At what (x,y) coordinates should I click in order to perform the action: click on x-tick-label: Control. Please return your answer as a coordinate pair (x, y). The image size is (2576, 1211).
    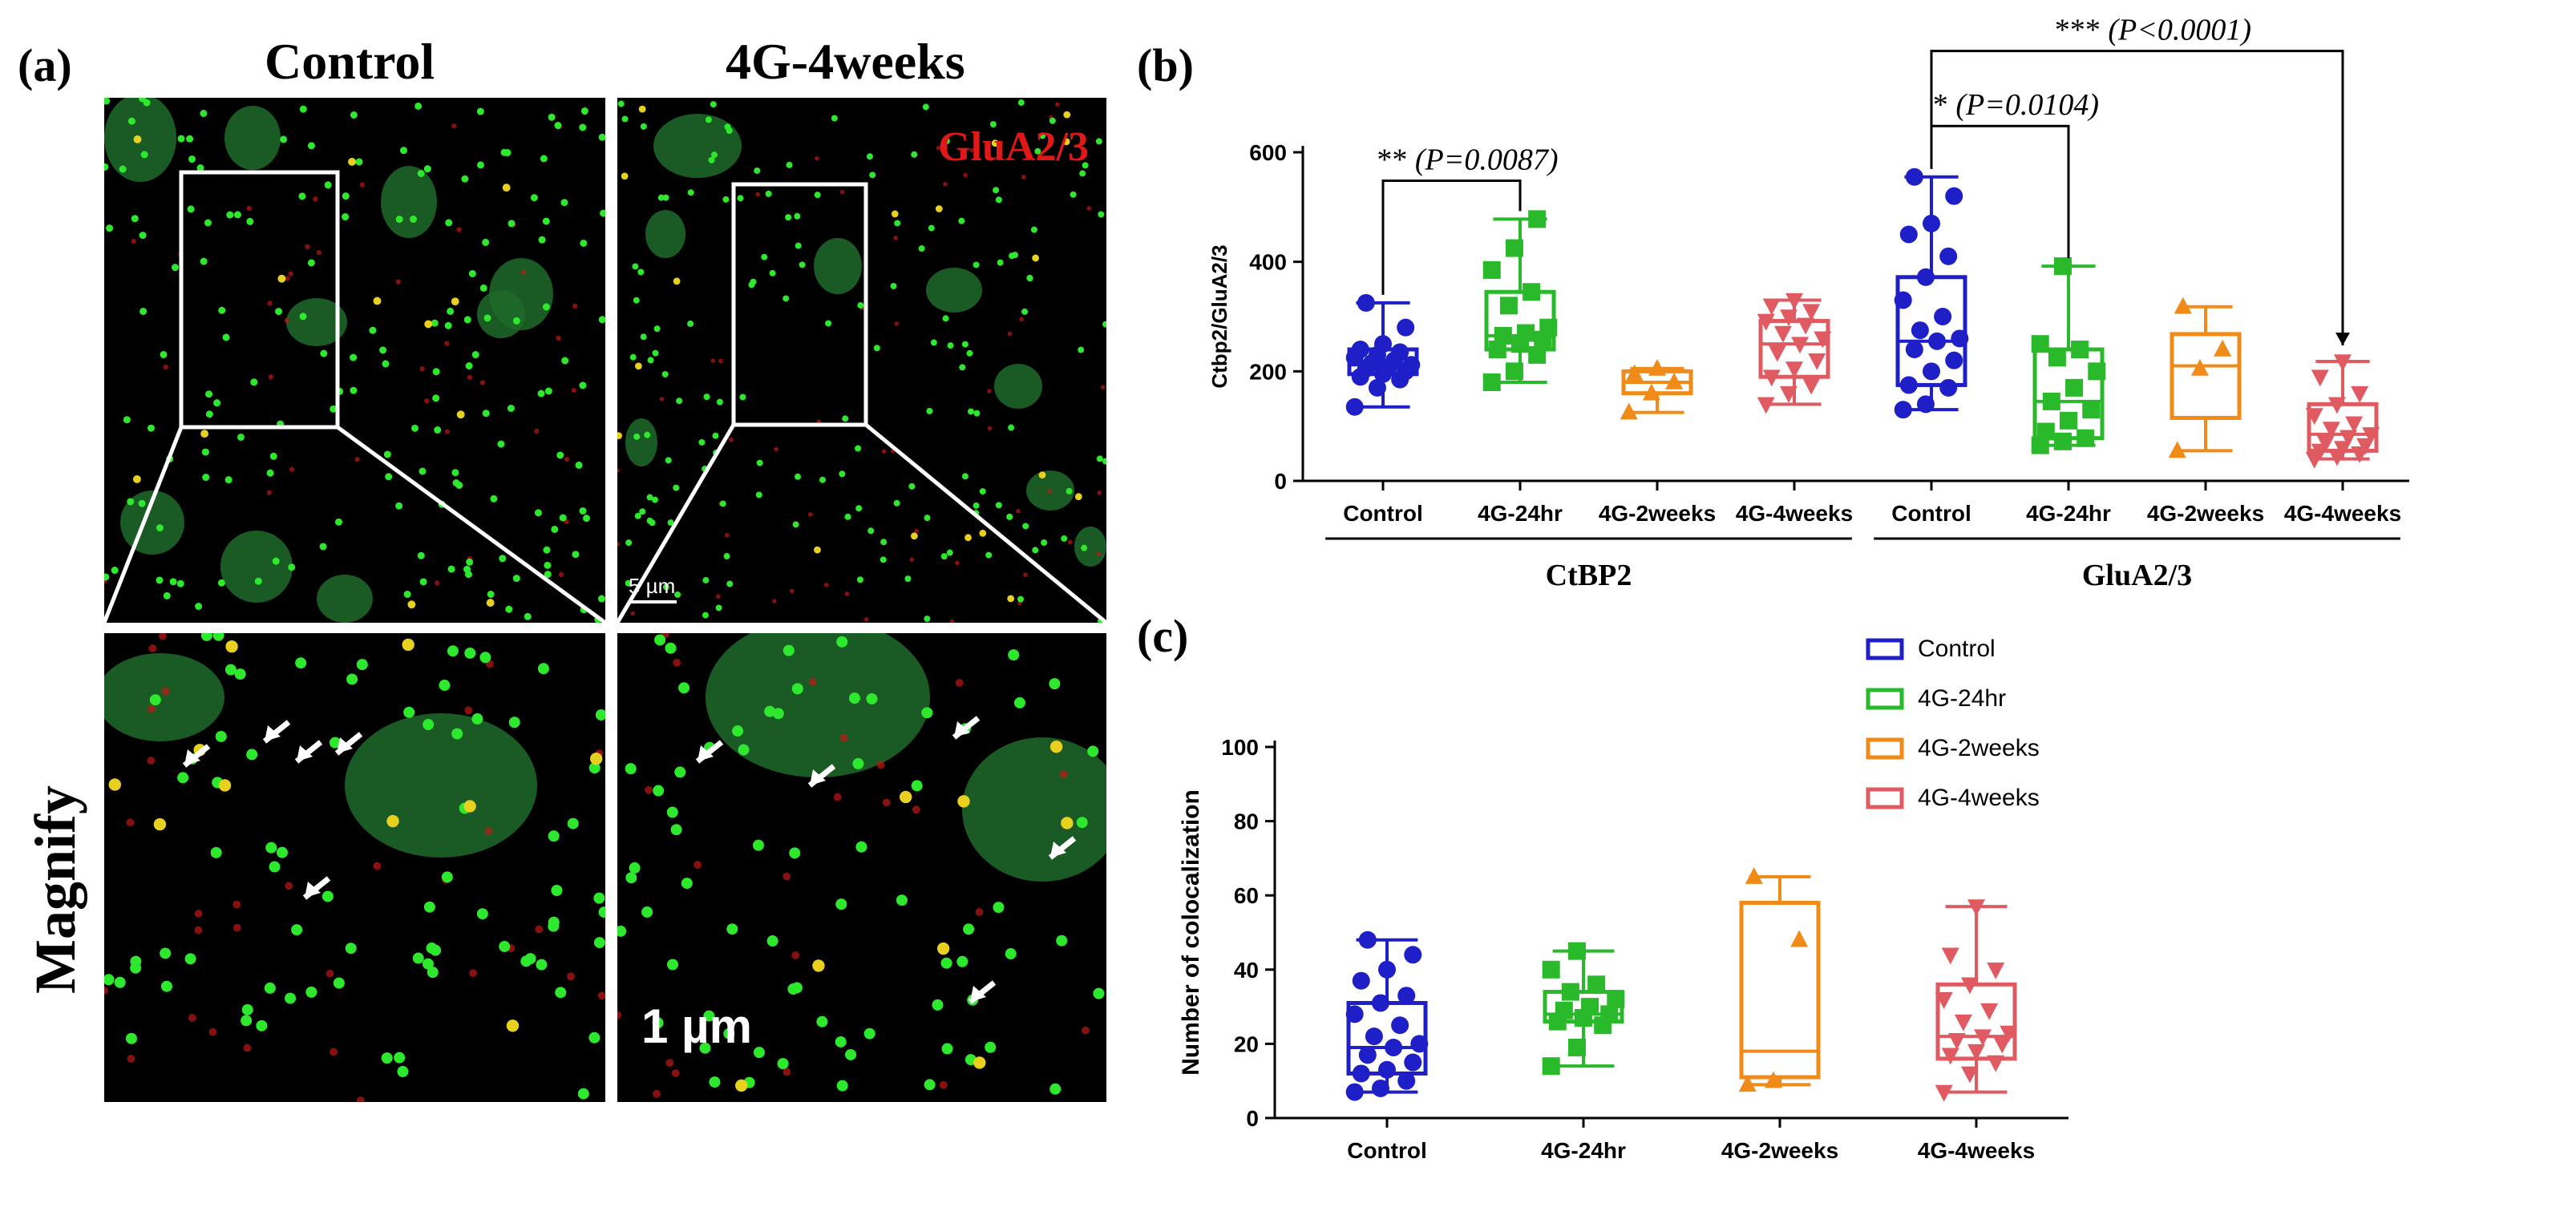
    Looking at the image, I should click on (1387, 1150).